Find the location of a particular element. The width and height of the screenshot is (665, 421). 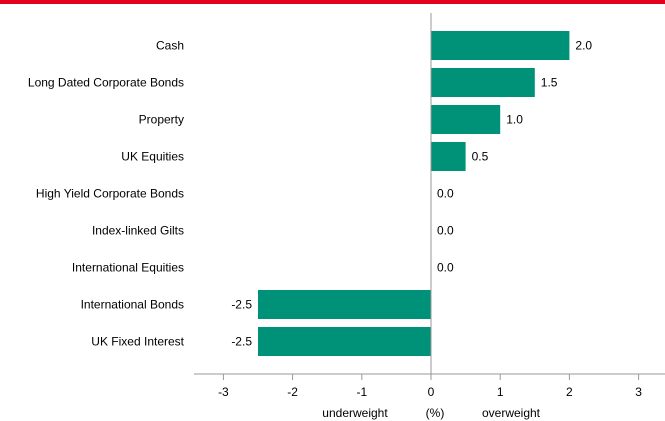

x-axis-unit-label: (%) is located at coordinates (435, 413).